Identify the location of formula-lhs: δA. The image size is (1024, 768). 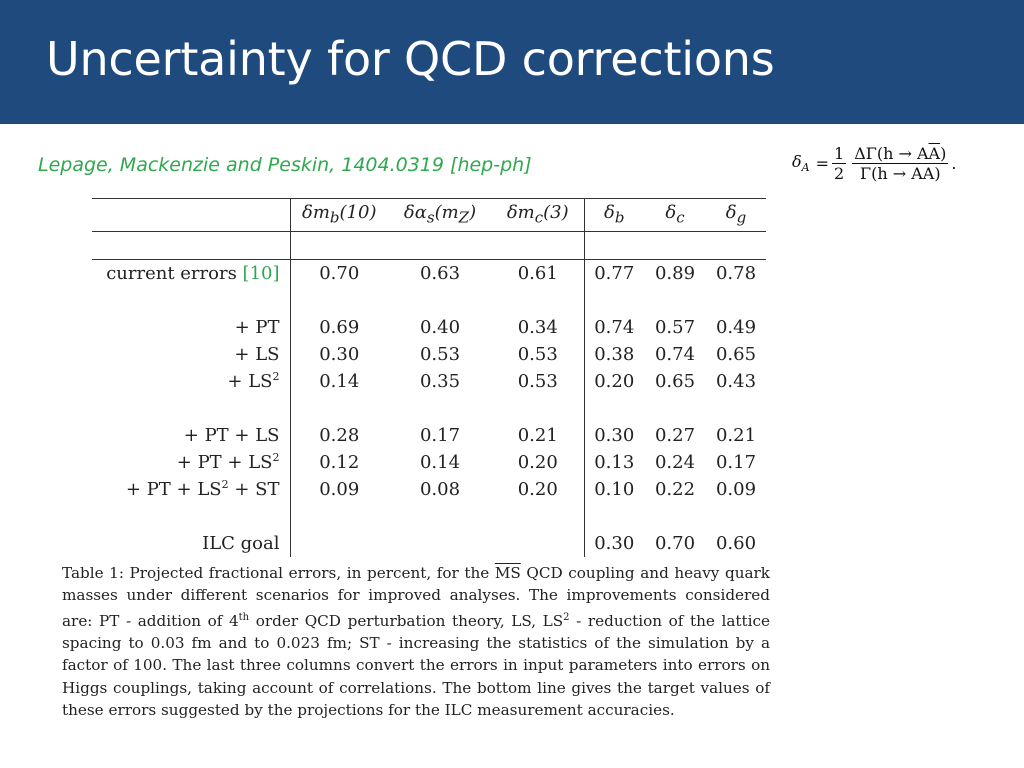
(801, 163).